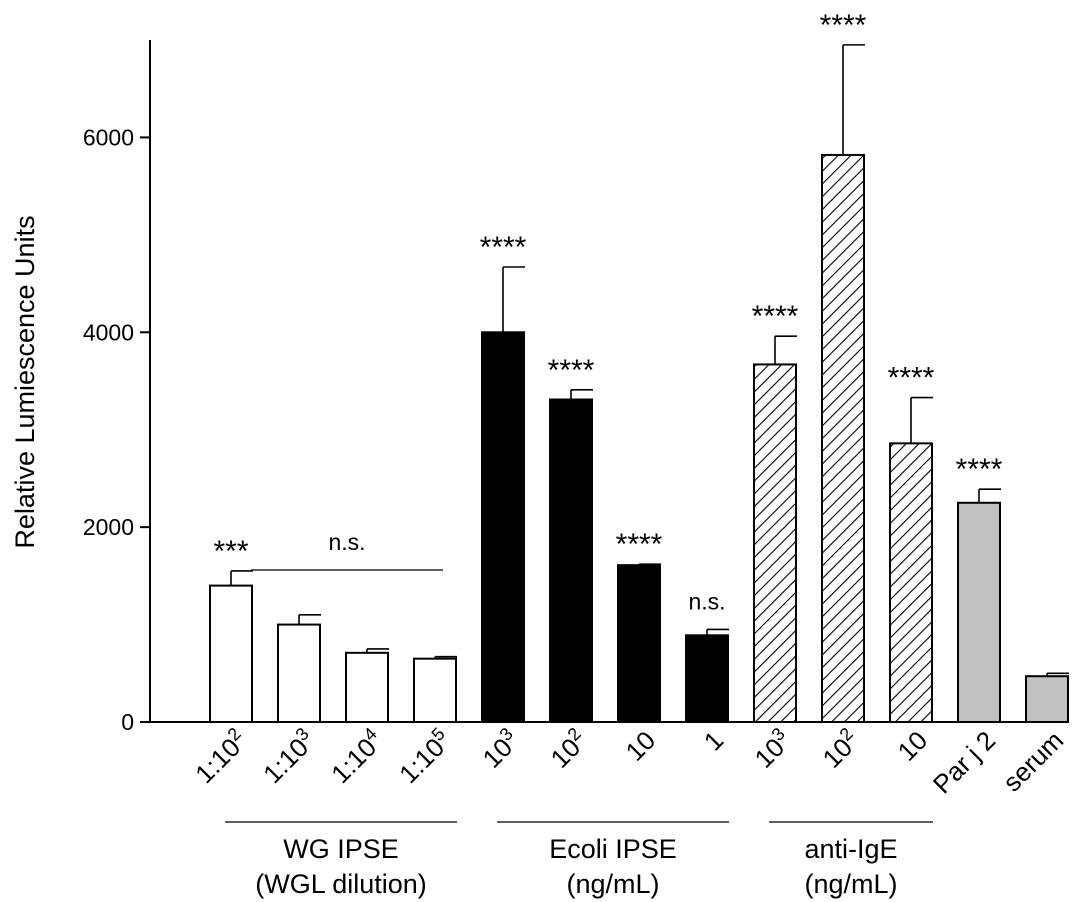 The image size is (1085, 902). What do you see at coordinates (1033, 761) in the screenshot?
I see `x-tick-label: serum` at bounding box center [1033, 761].